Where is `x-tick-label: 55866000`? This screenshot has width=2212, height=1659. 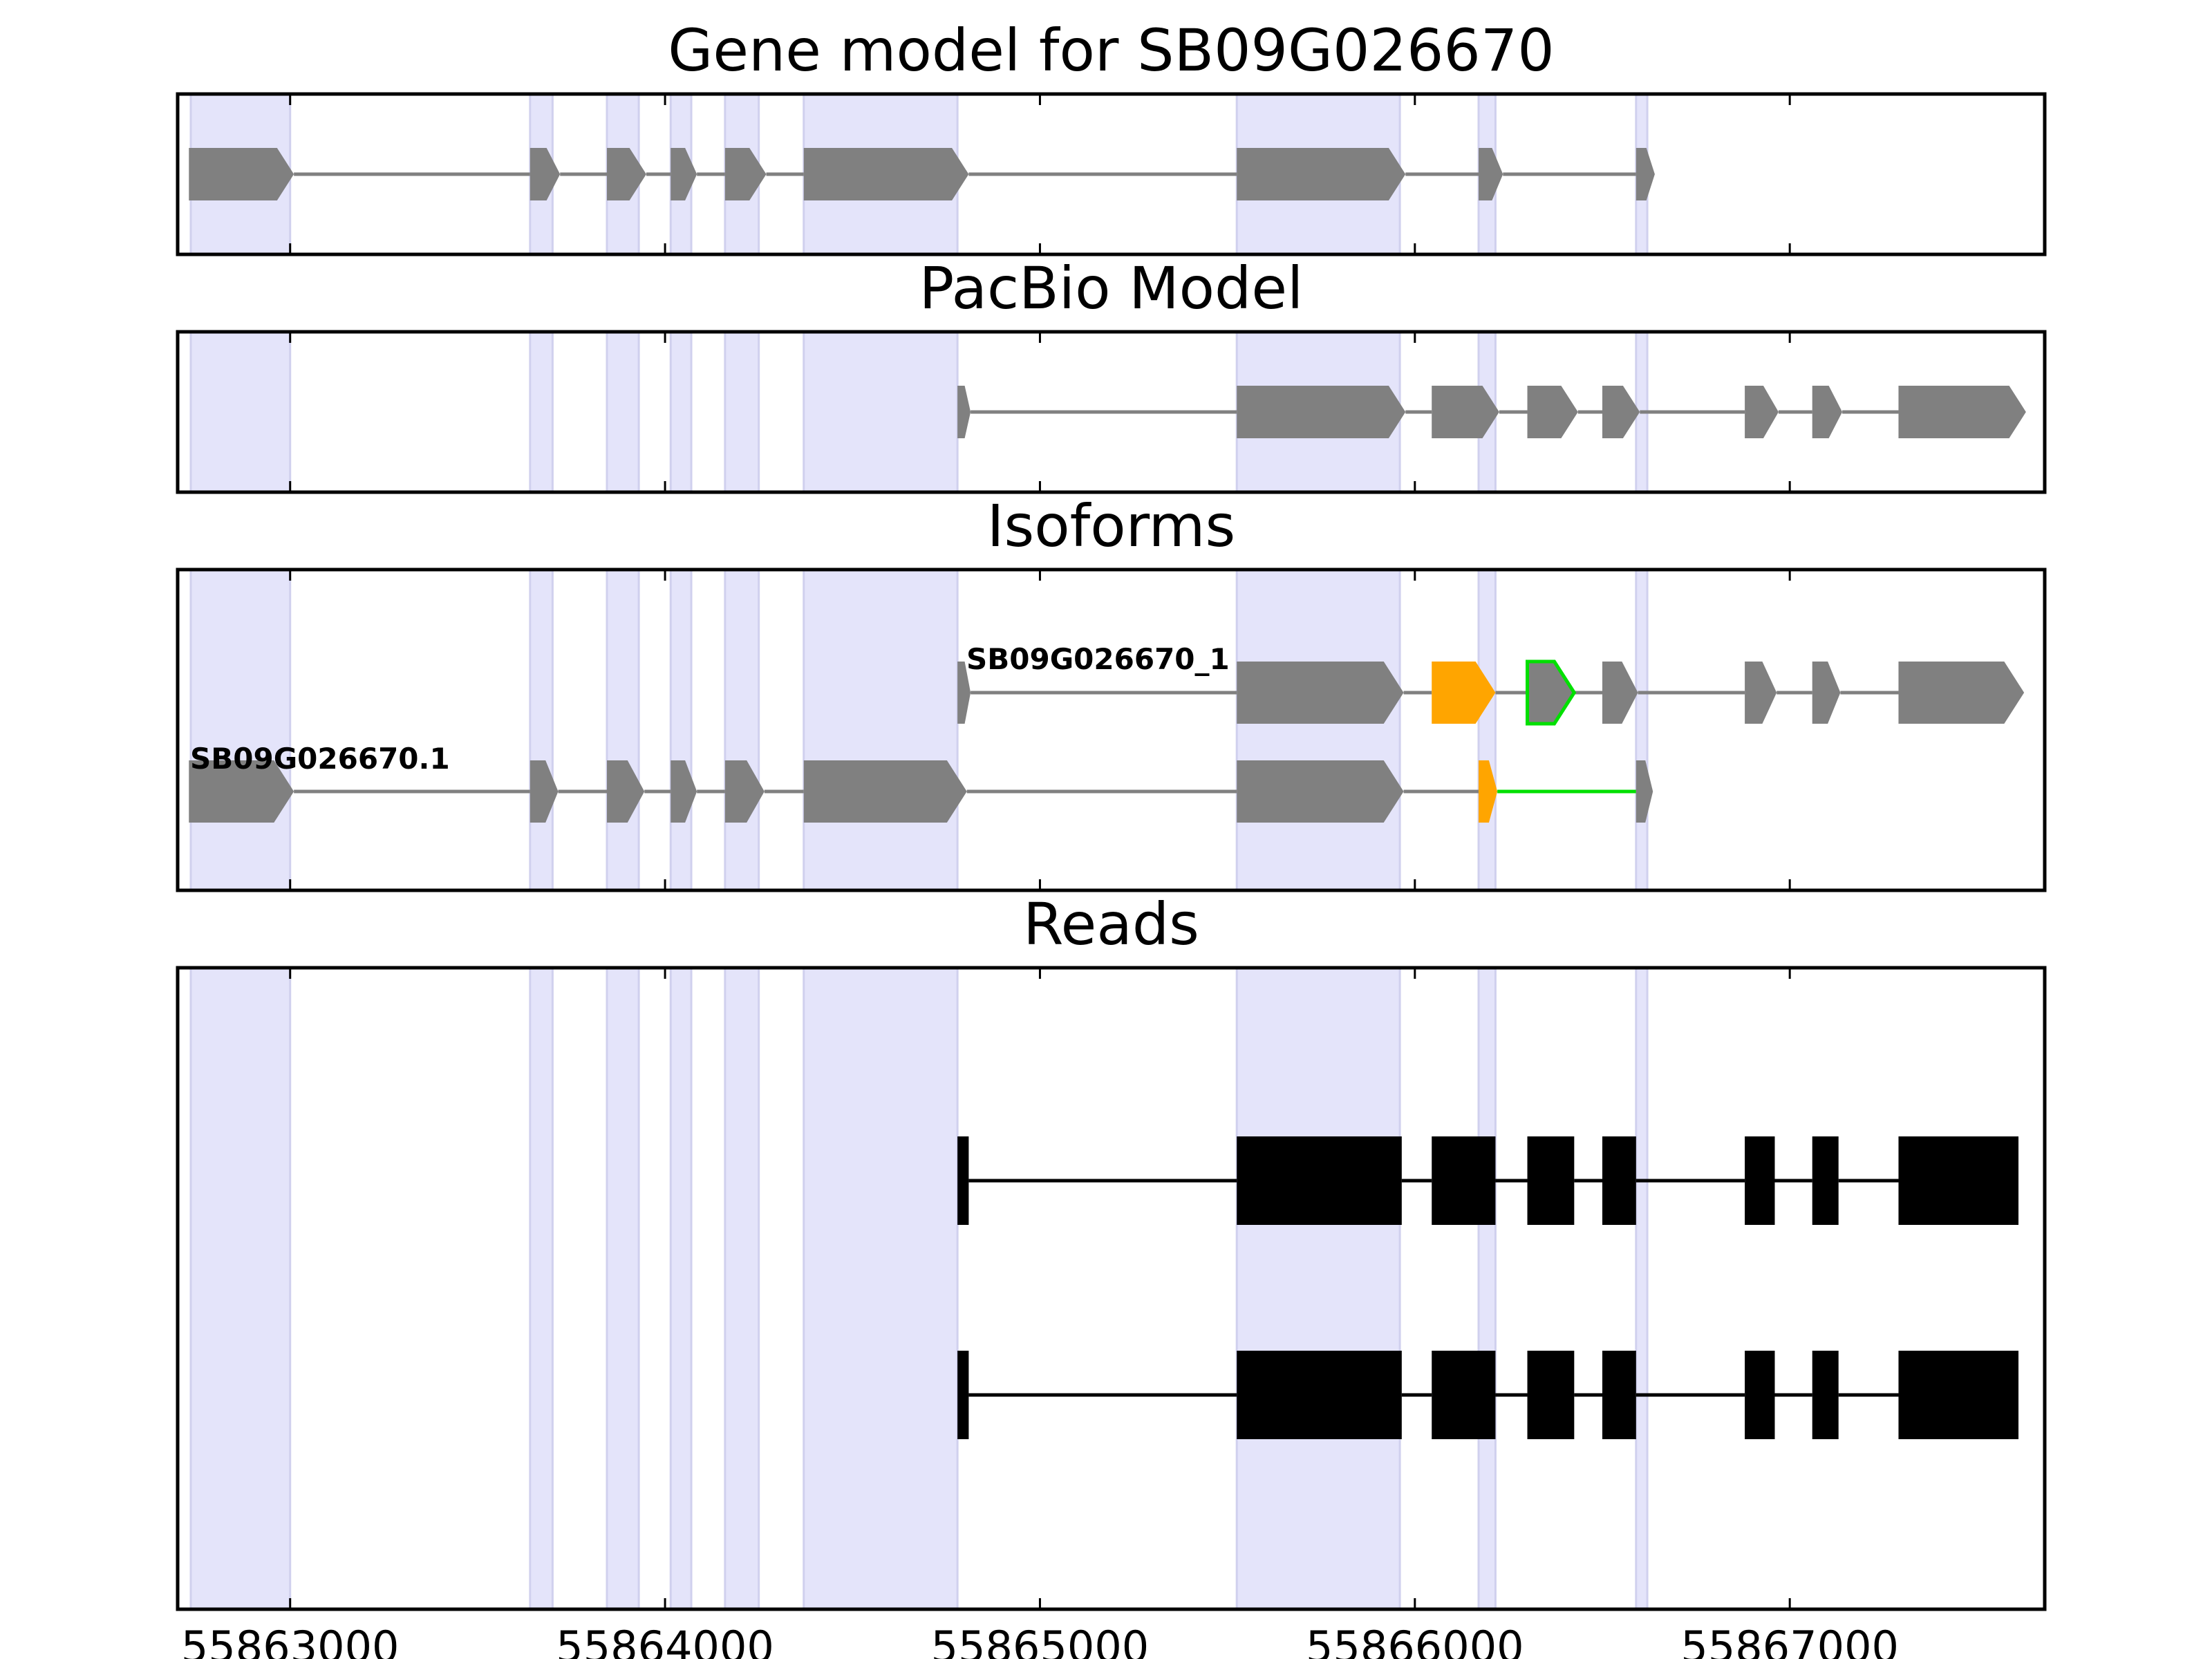 x-tick-label: 55866000 is located at coordinates (1415, 1640).